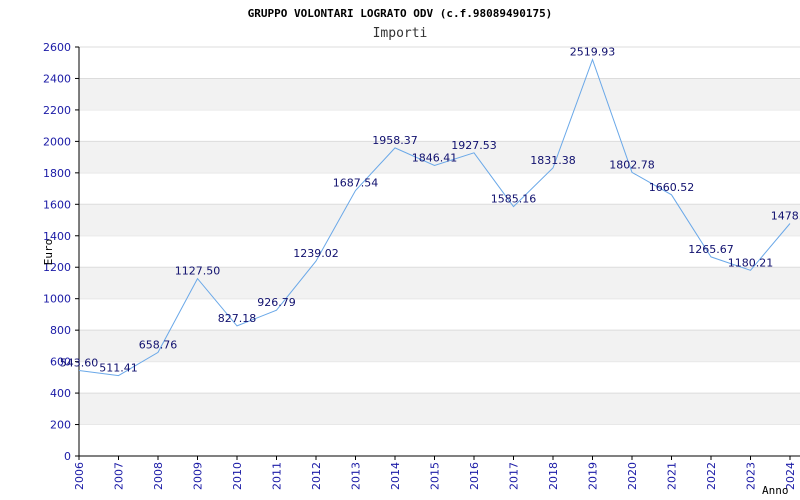 The width and height of the screenshot is (800, 500). Describe the element at coordinates (198, 476) in the screenshot. I see `x-tick-label: 2009` at that location.